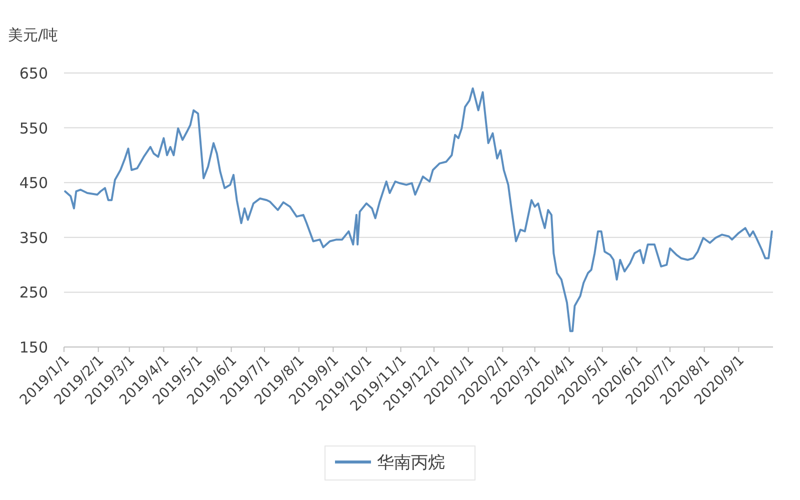  I want to click on y-tick-label: 450, so click(33, 183).